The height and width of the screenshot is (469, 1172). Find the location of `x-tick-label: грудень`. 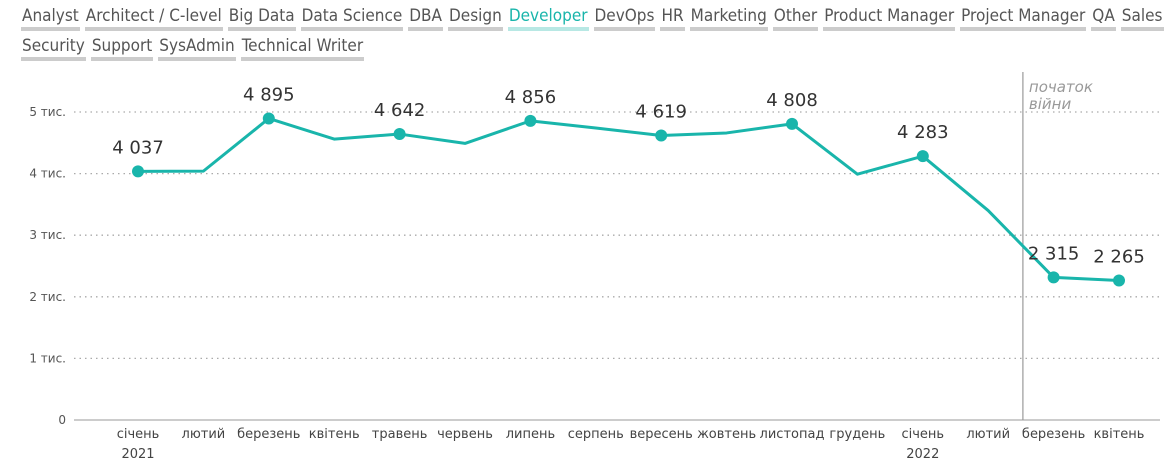

x-tick-label: грудень is located at coordinates (857, 434).